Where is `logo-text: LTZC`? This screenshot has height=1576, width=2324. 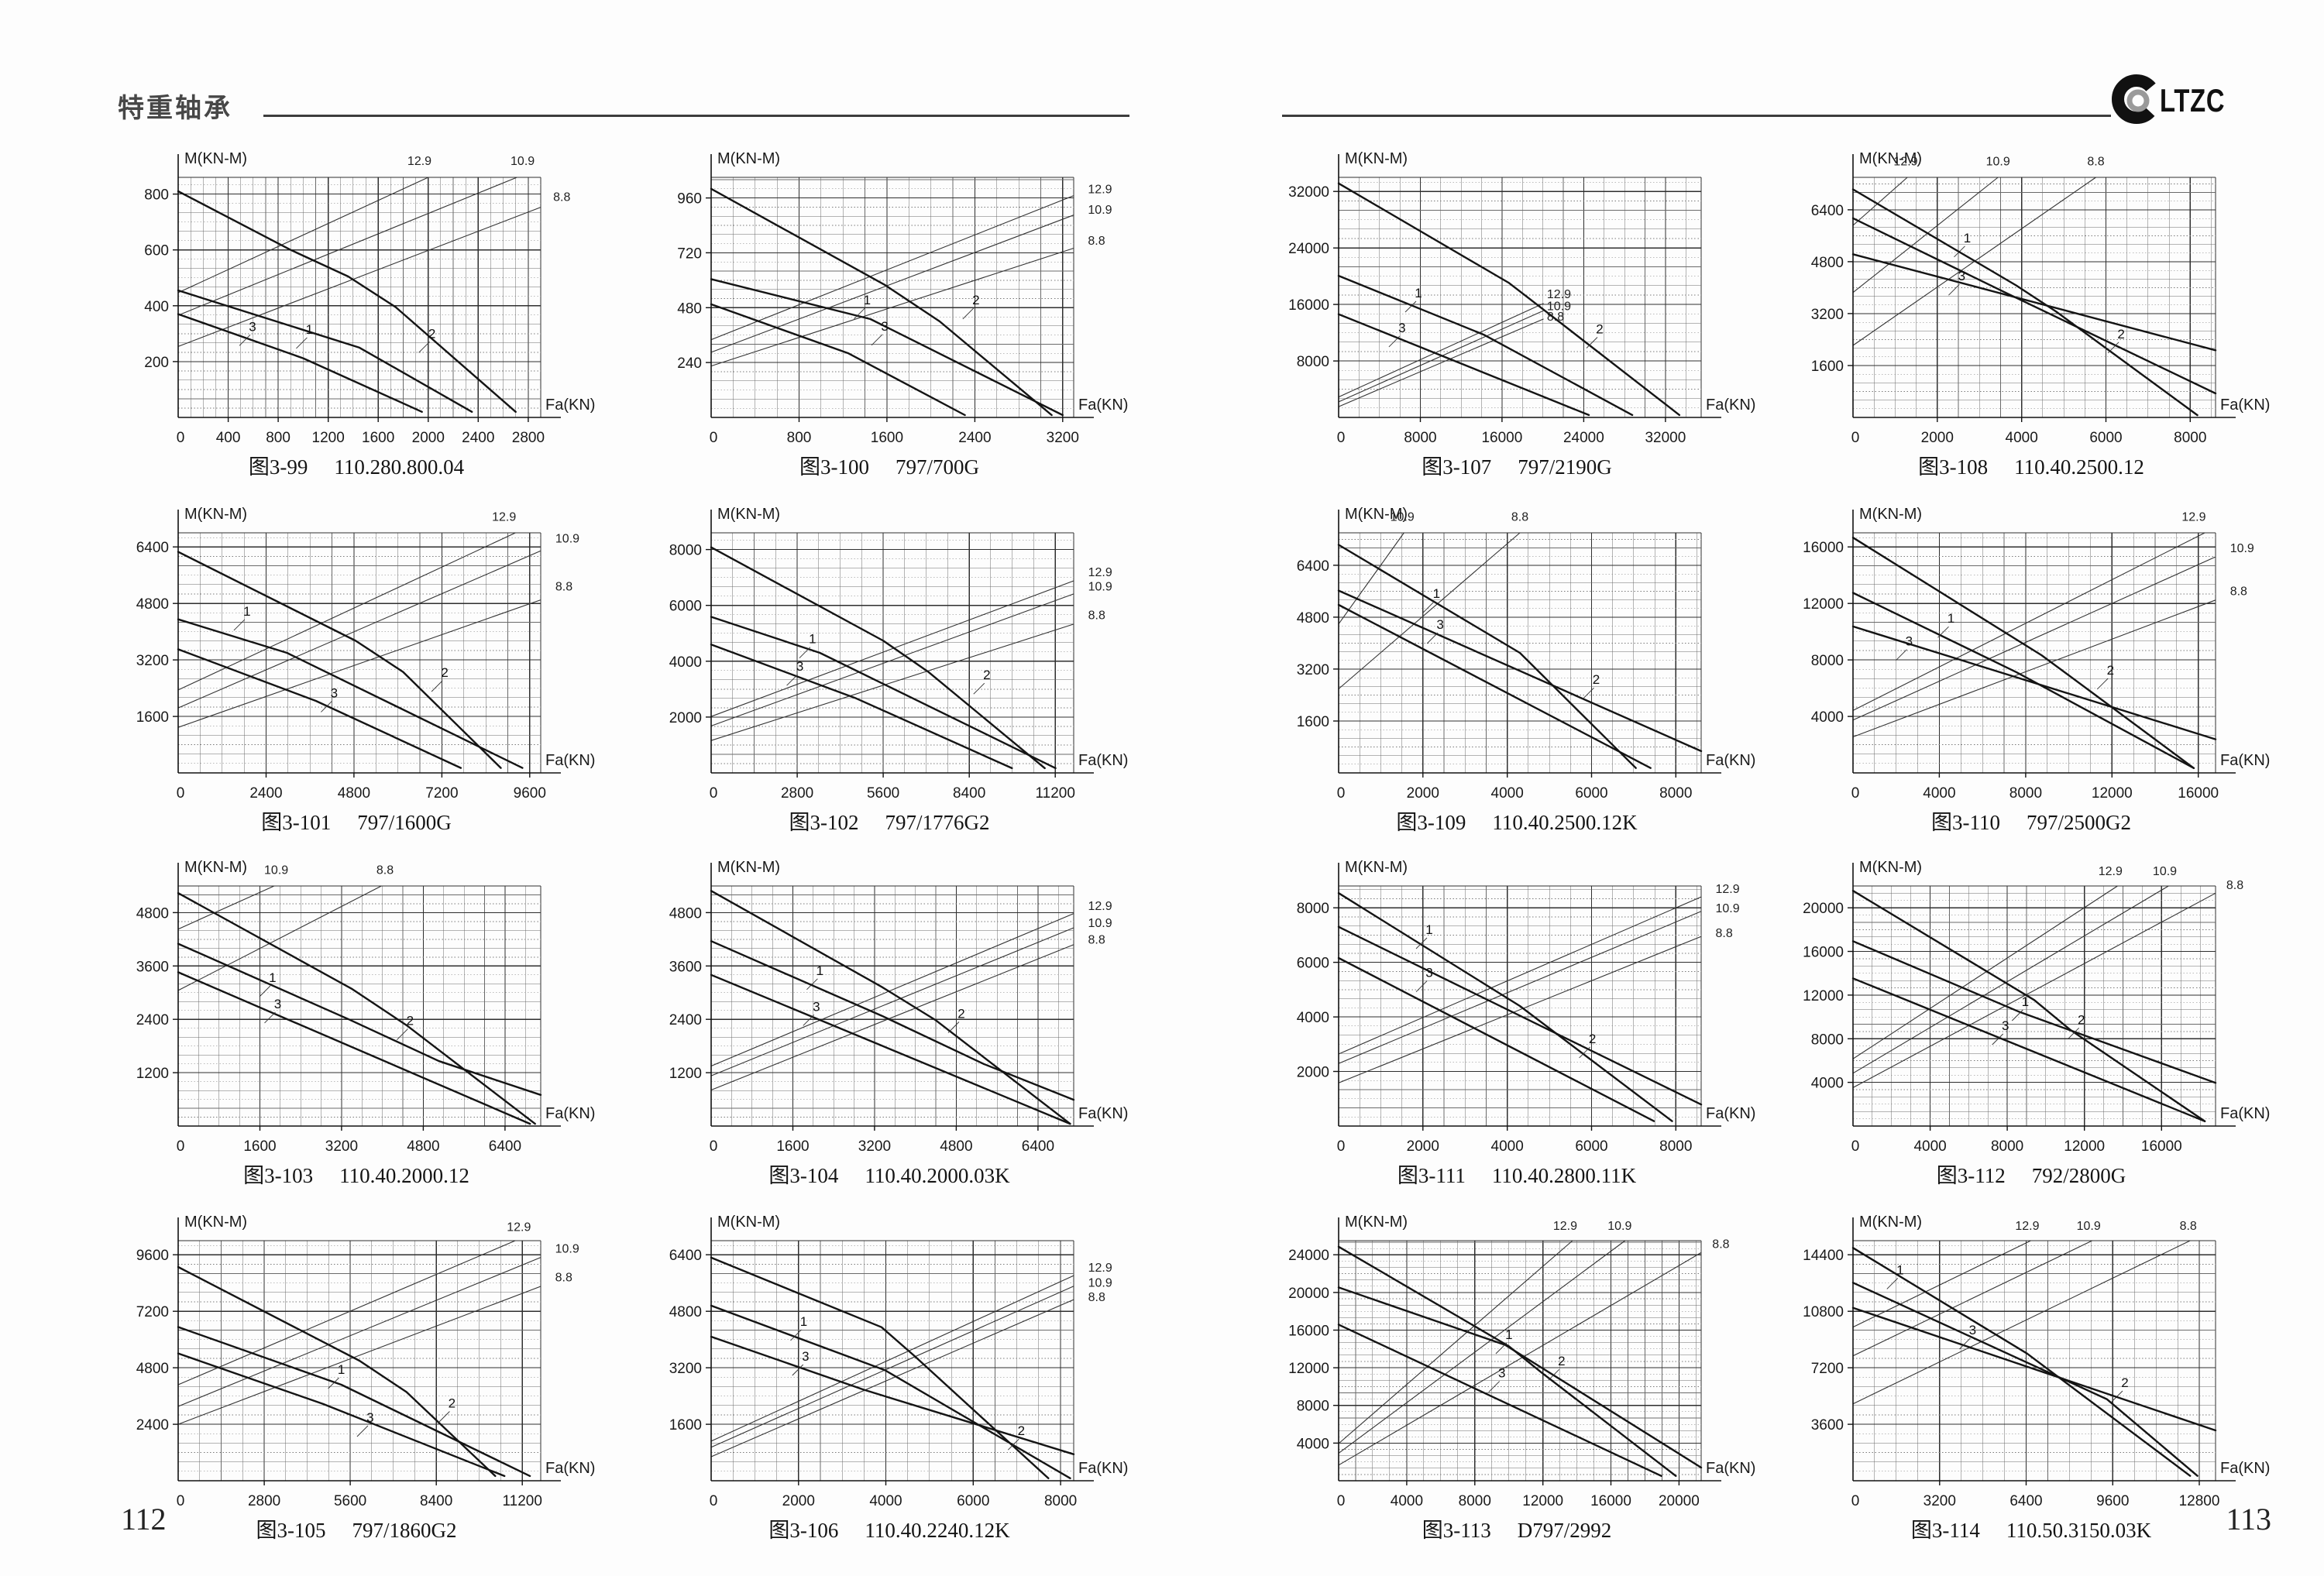
logo-text: LTZC is located at coordinates (2192, 100).